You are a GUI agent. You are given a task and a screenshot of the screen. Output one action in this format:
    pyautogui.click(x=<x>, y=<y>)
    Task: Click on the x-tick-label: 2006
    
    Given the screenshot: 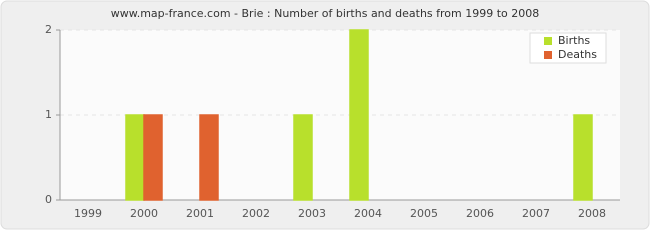 What is the action you would take?
    pyautogui.click(x=480, y=213)
    